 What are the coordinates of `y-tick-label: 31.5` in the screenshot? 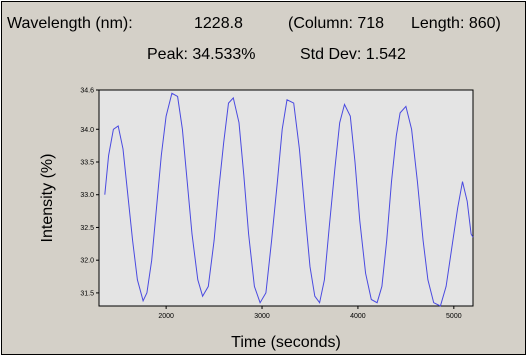 It's located at (87, 293).